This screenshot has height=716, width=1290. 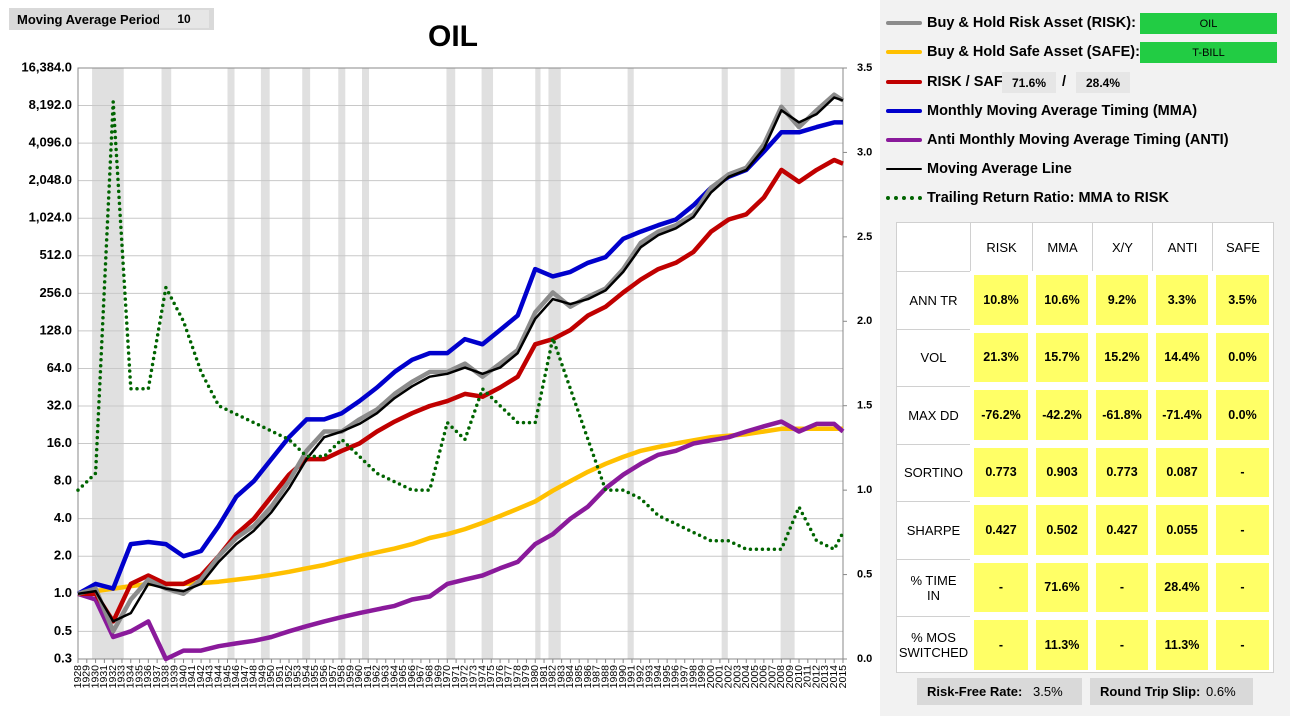 I want to click on x-tick-label: 1939, so click(x=175, y=677).